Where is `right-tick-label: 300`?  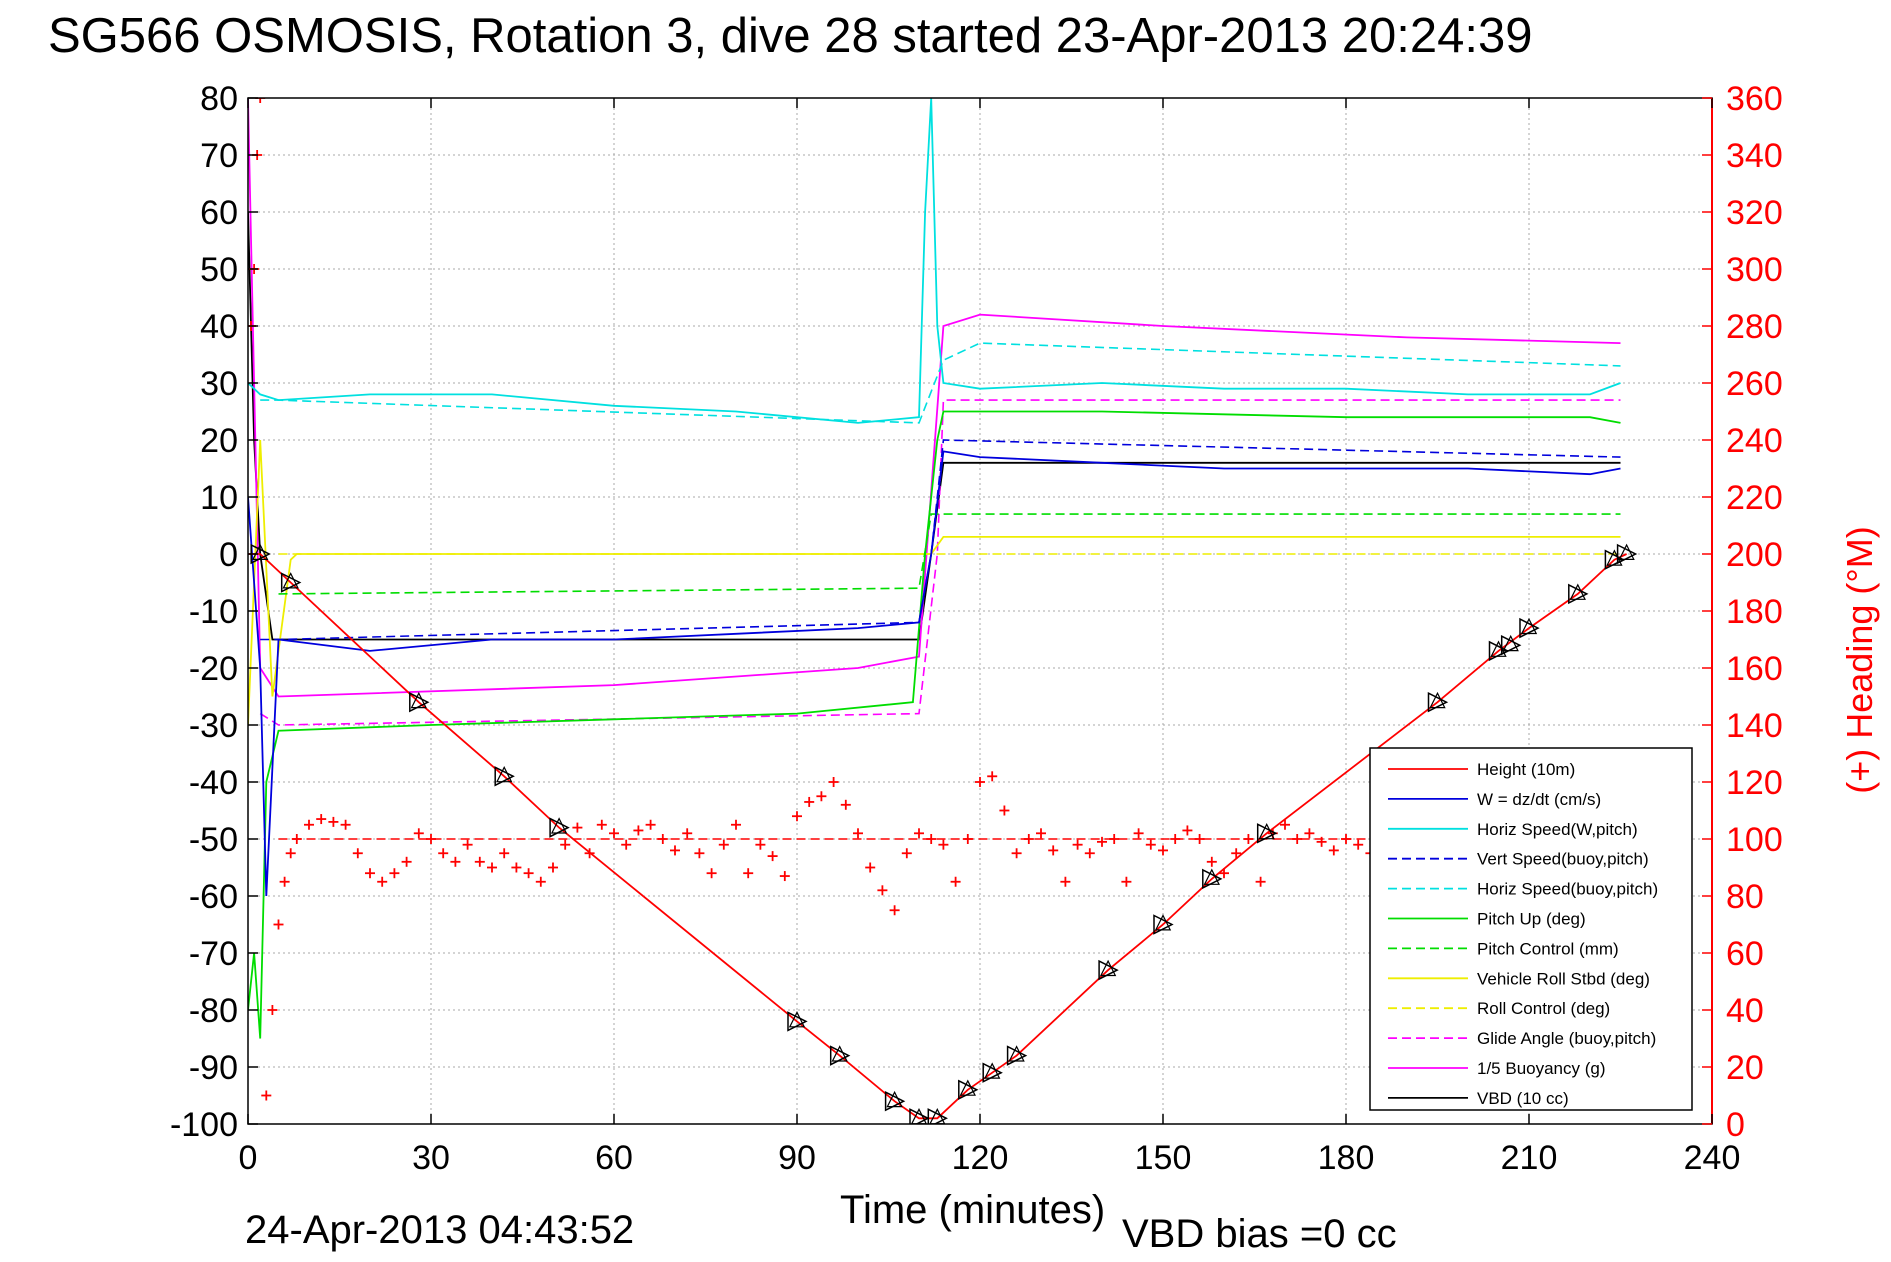
right-tick-label: 300 is located at coordinates (1754, 270).